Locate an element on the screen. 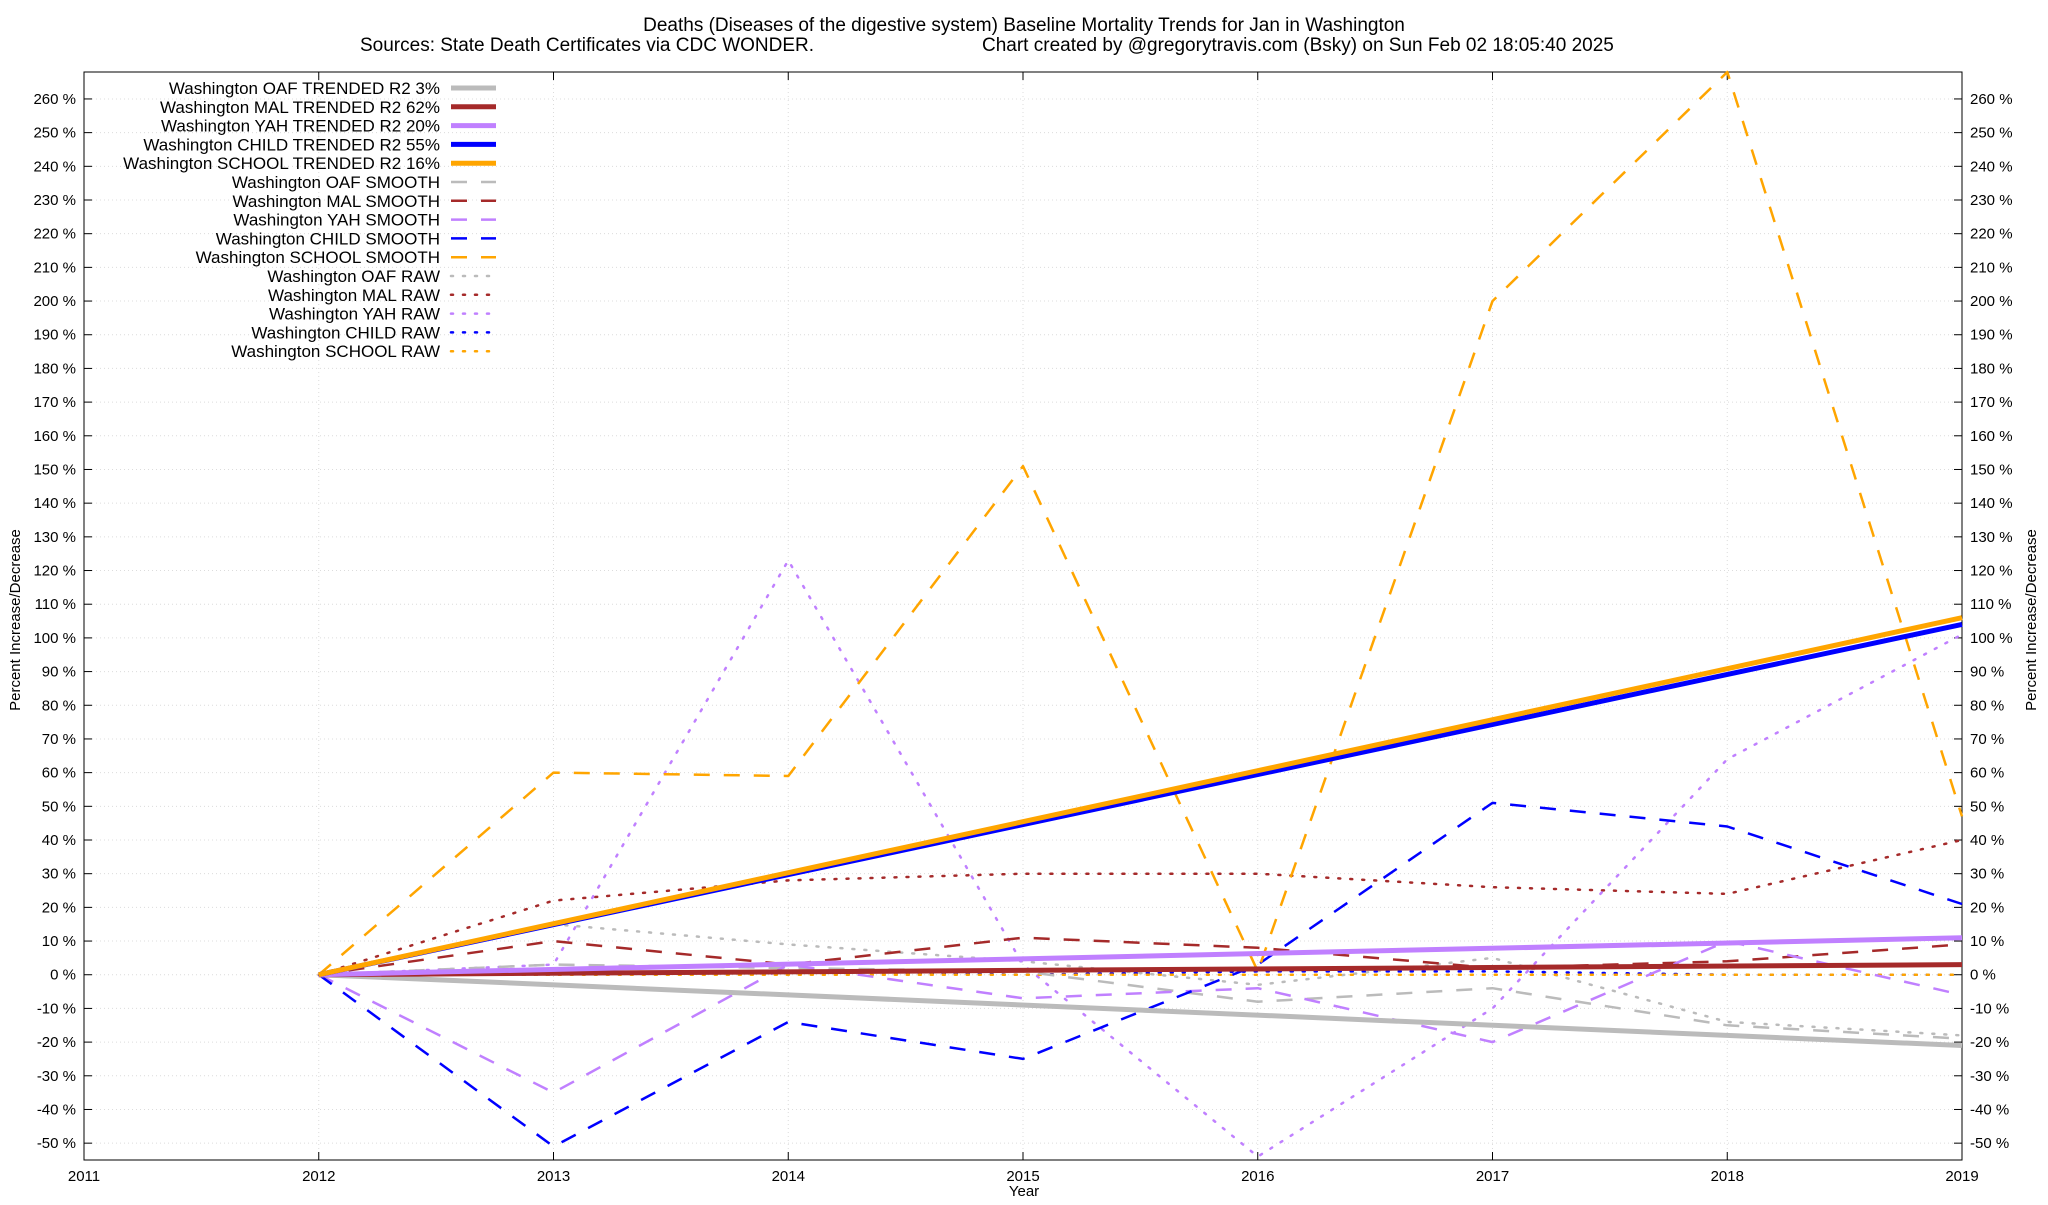 The image size is (2048, 1205). legend-label: Washington CHILD TRENDED R2 55% is located at coordinates (291, 144).